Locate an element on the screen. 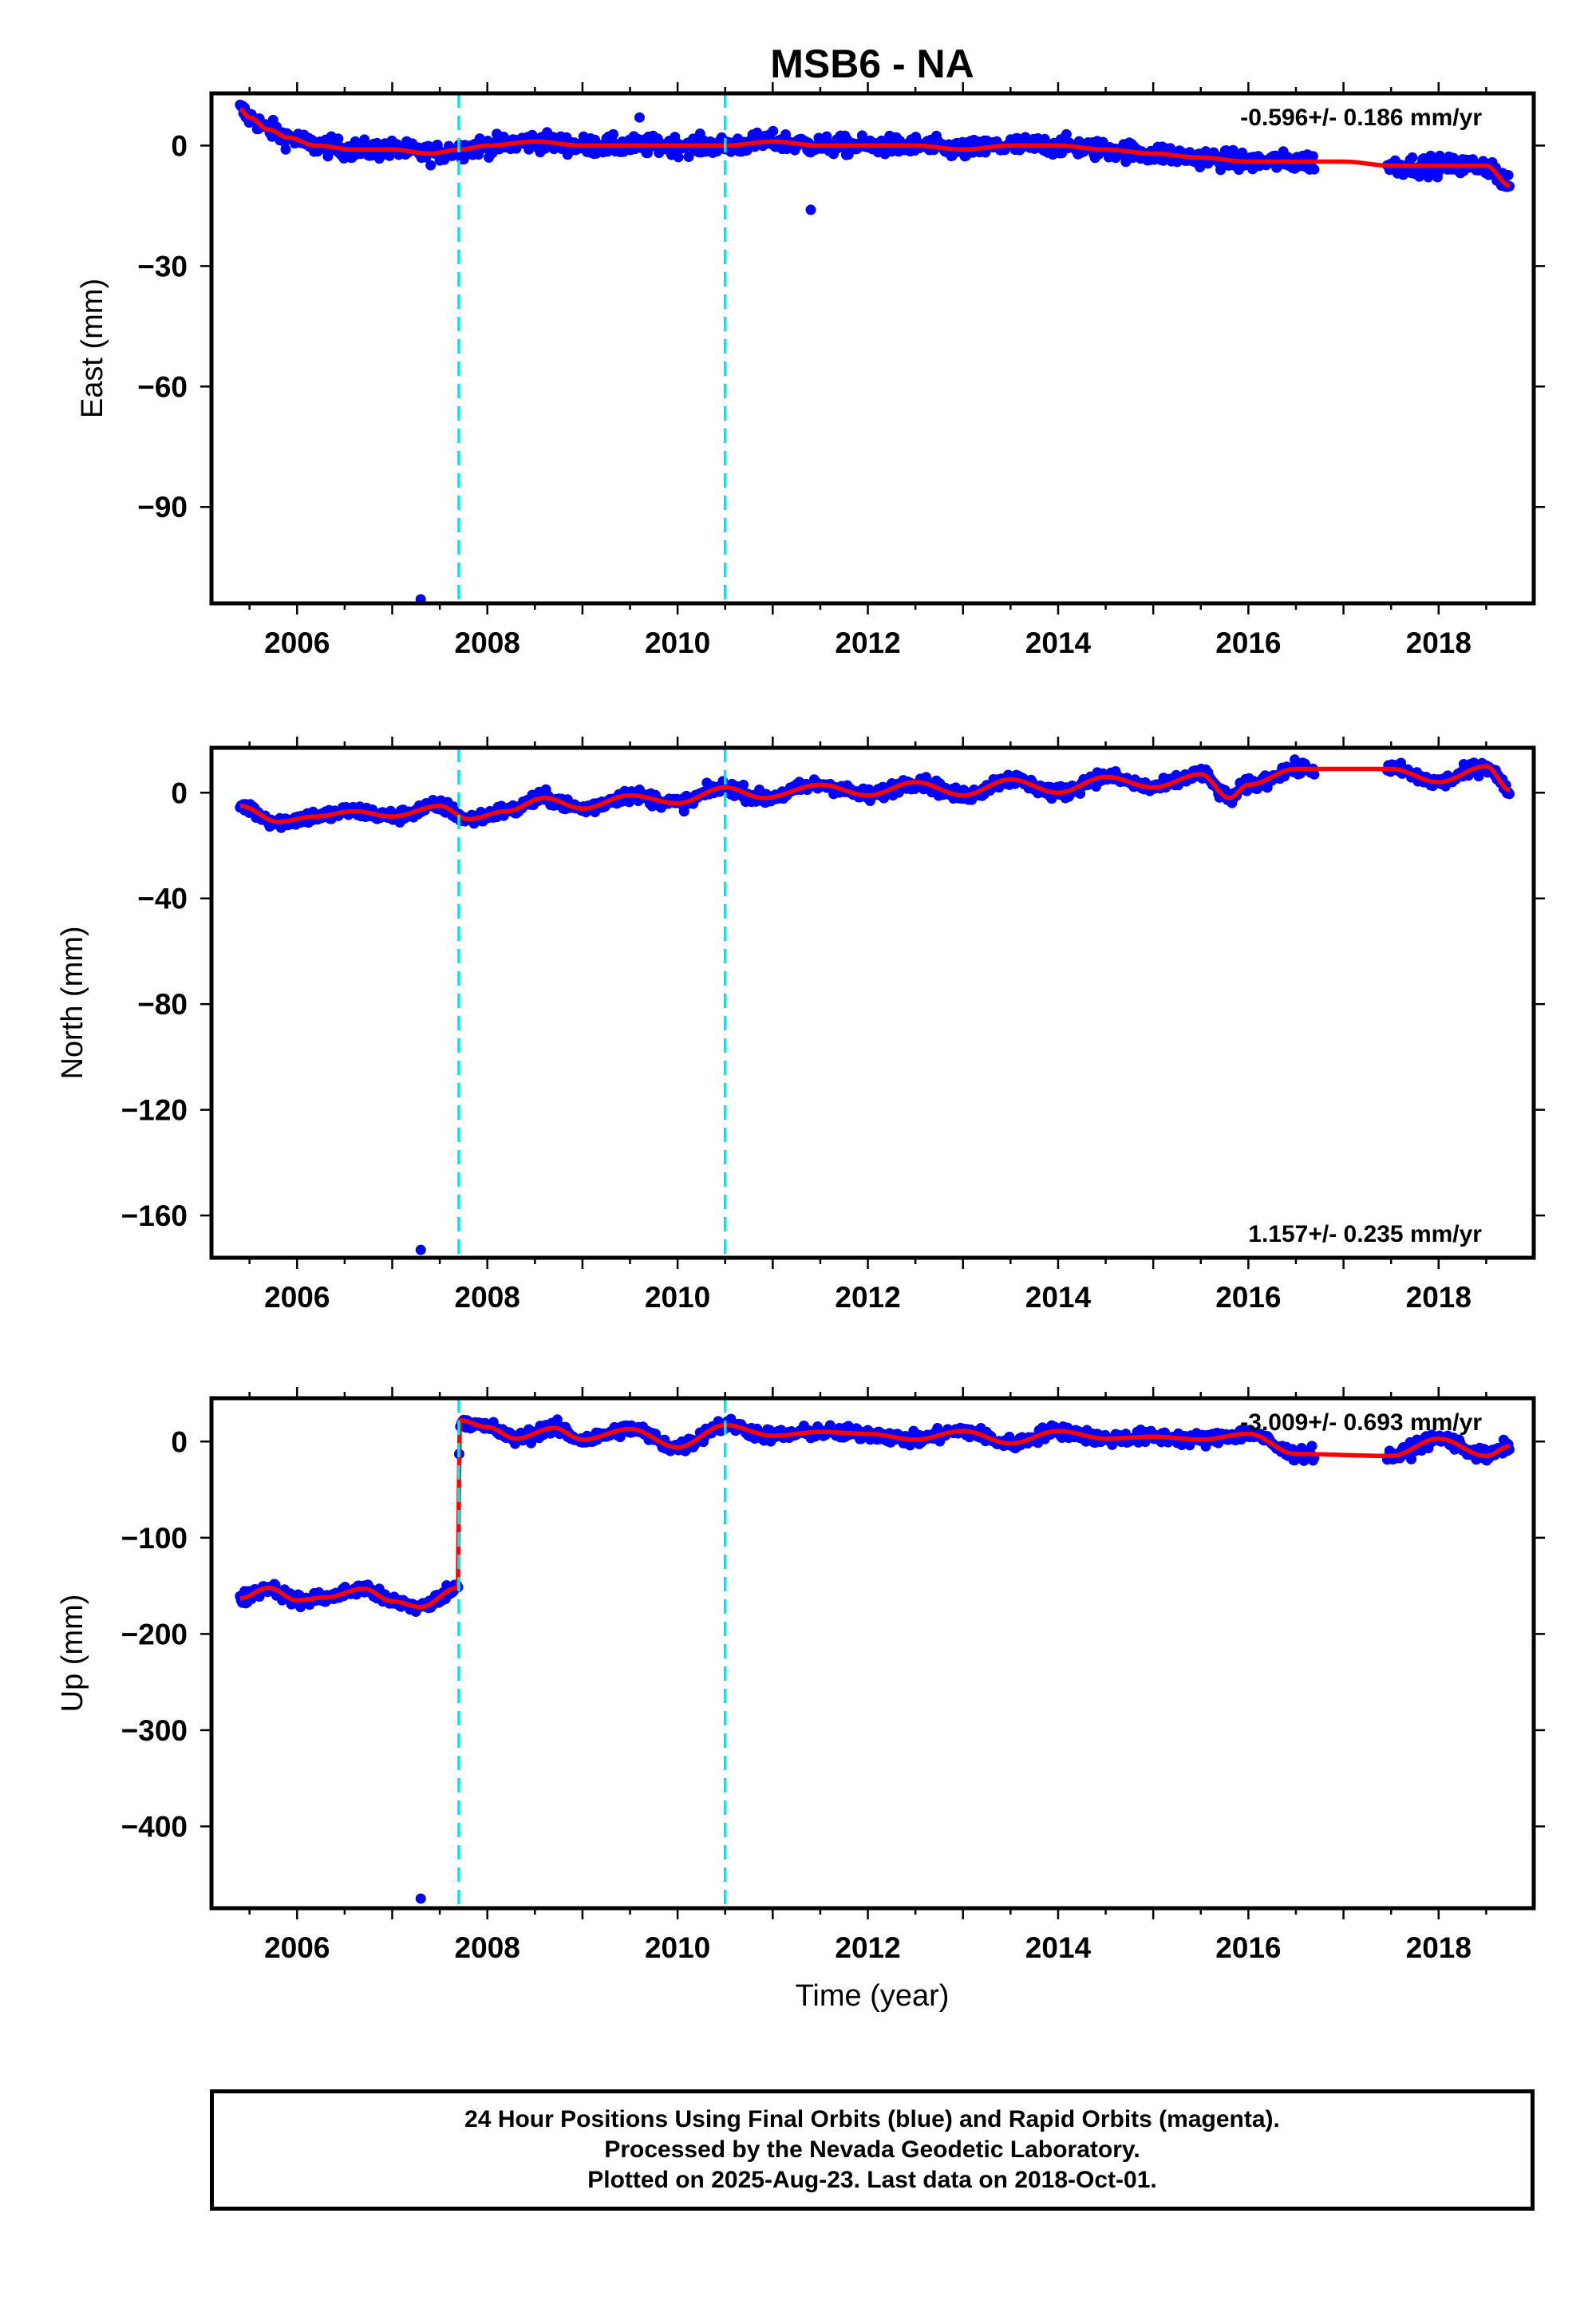 This screenshot has height=2316, width=1596. east-y-axis-label: East (mm) is located at coordinates (92, 348).